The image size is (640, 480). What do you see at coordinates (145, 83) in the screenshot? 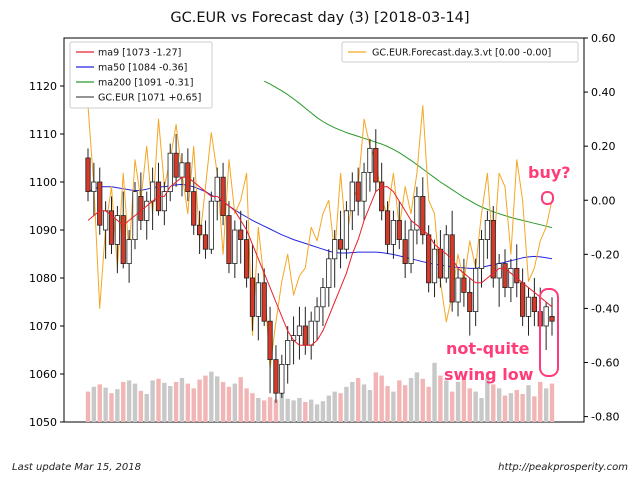
I see `legend-ma200-label: ma200 [1091 -0.31]` at bounding box center [145, 83].